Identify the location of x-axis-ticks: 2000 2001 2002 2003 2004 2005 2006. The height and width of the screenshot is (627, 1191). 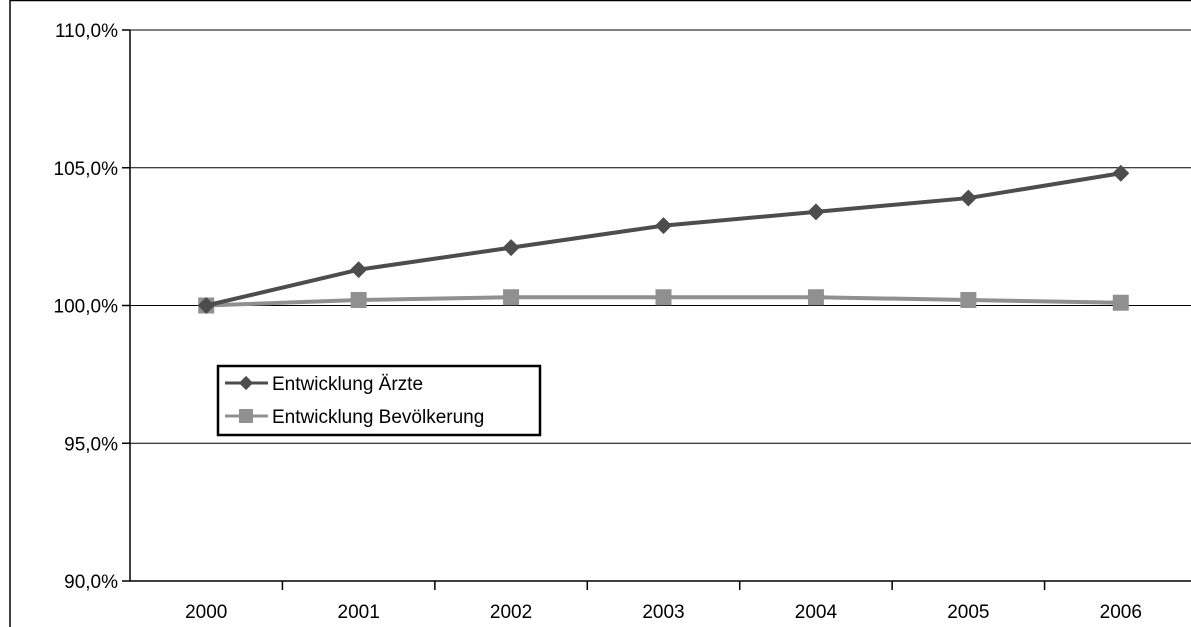
(663, 602).